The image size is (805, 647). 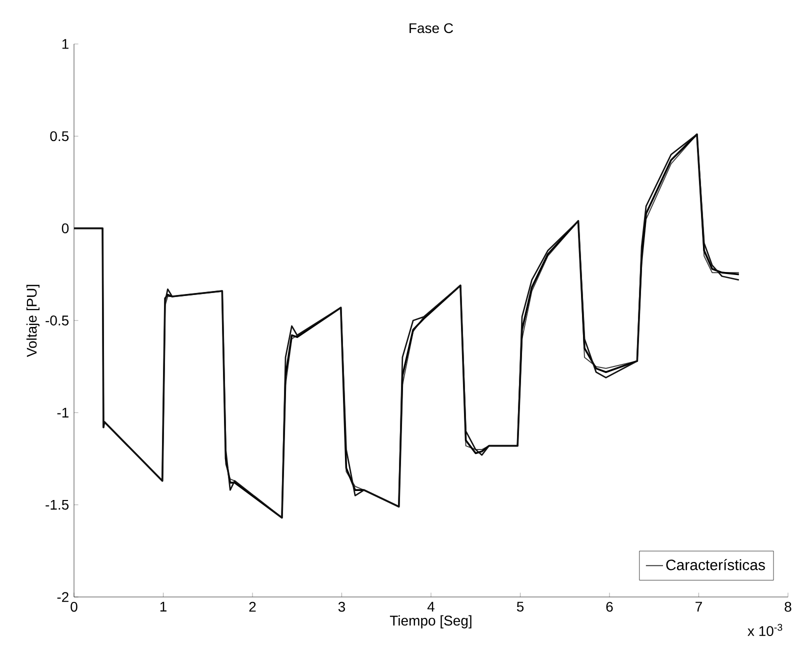 What do you see at coordinates (715, 564) in the screenshot?
I see `legend-label: Características` at bounding box center [715, 564].